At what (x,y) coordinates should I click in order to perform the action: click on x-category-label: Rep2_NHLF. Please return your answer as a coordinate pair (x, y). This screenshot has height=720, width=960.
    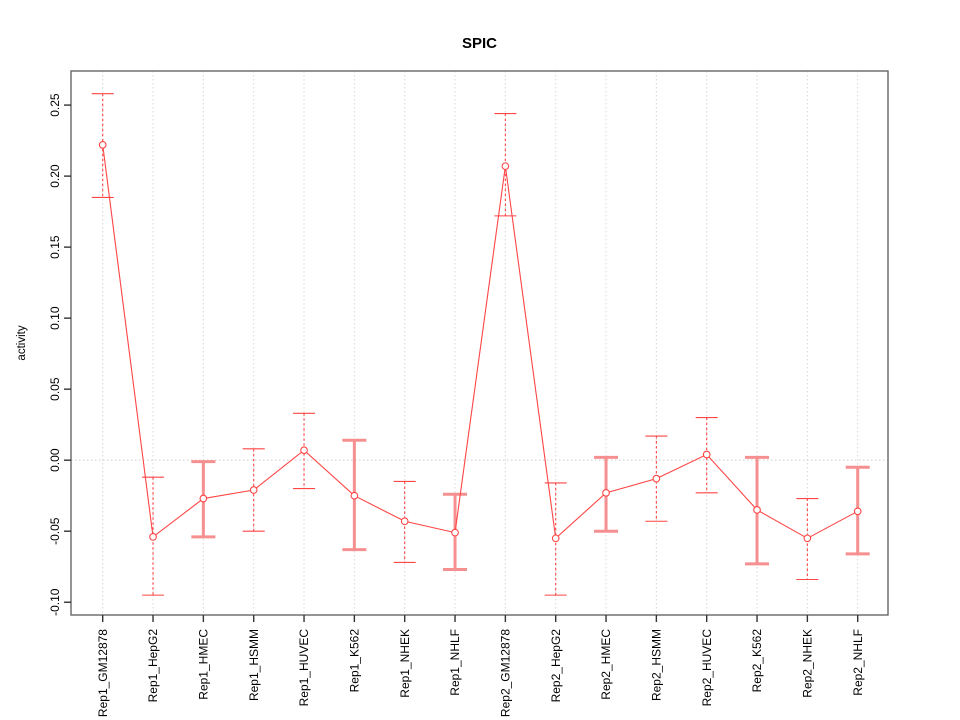
    Looking at the image, I should click on (858, 662).